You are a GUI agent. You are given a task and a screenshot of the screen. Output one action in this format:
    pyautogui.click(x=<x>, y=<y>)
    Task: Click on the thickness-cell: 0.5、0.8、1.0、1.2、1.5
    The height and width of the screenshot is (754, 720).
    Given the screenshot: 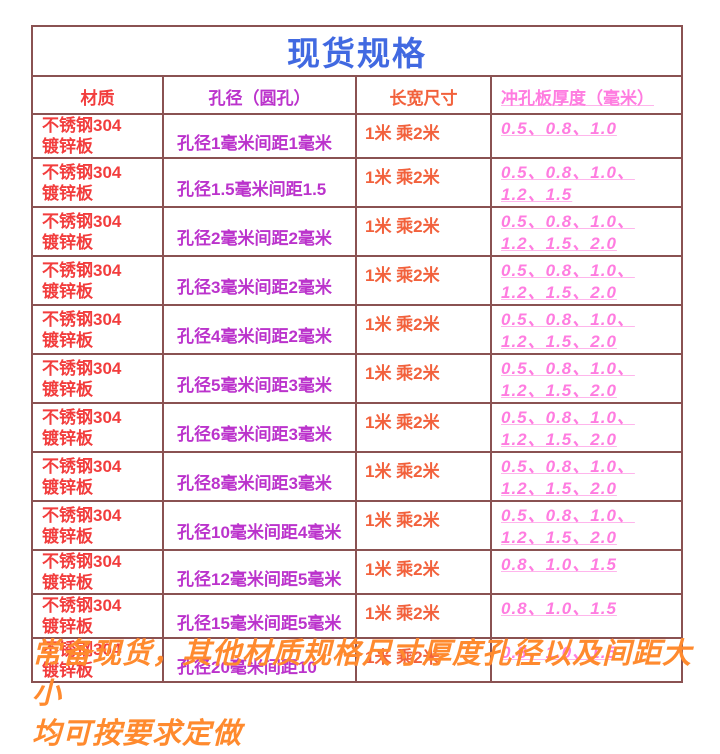 What is the action you would take?
    pyautogui.click(x=586, y=182)
    